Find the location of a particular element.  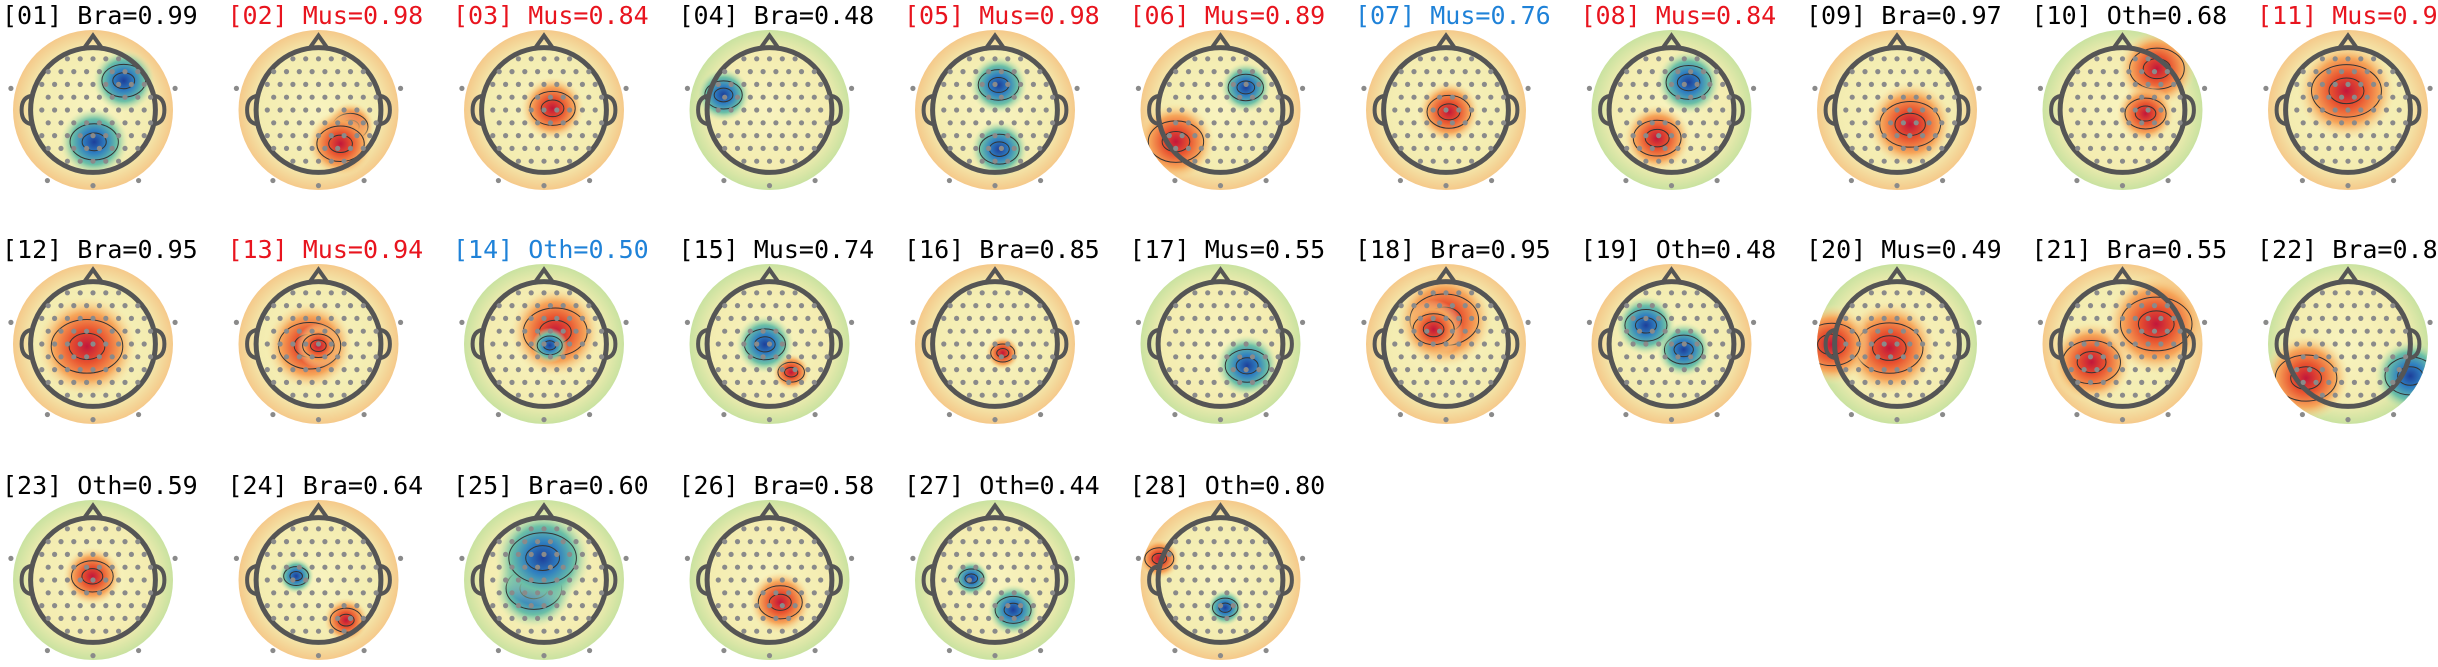

head-outline is located at coordinates (544, 344).